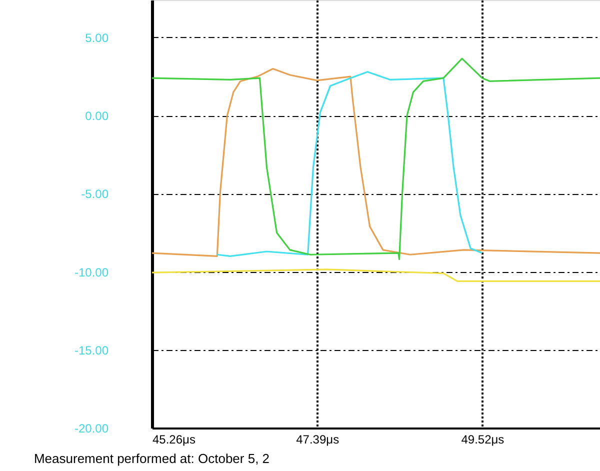 Image resolution: width=600 pixels, height=471 pixels. I want to click on y-tick-label: 0.00, so click(97, 116).